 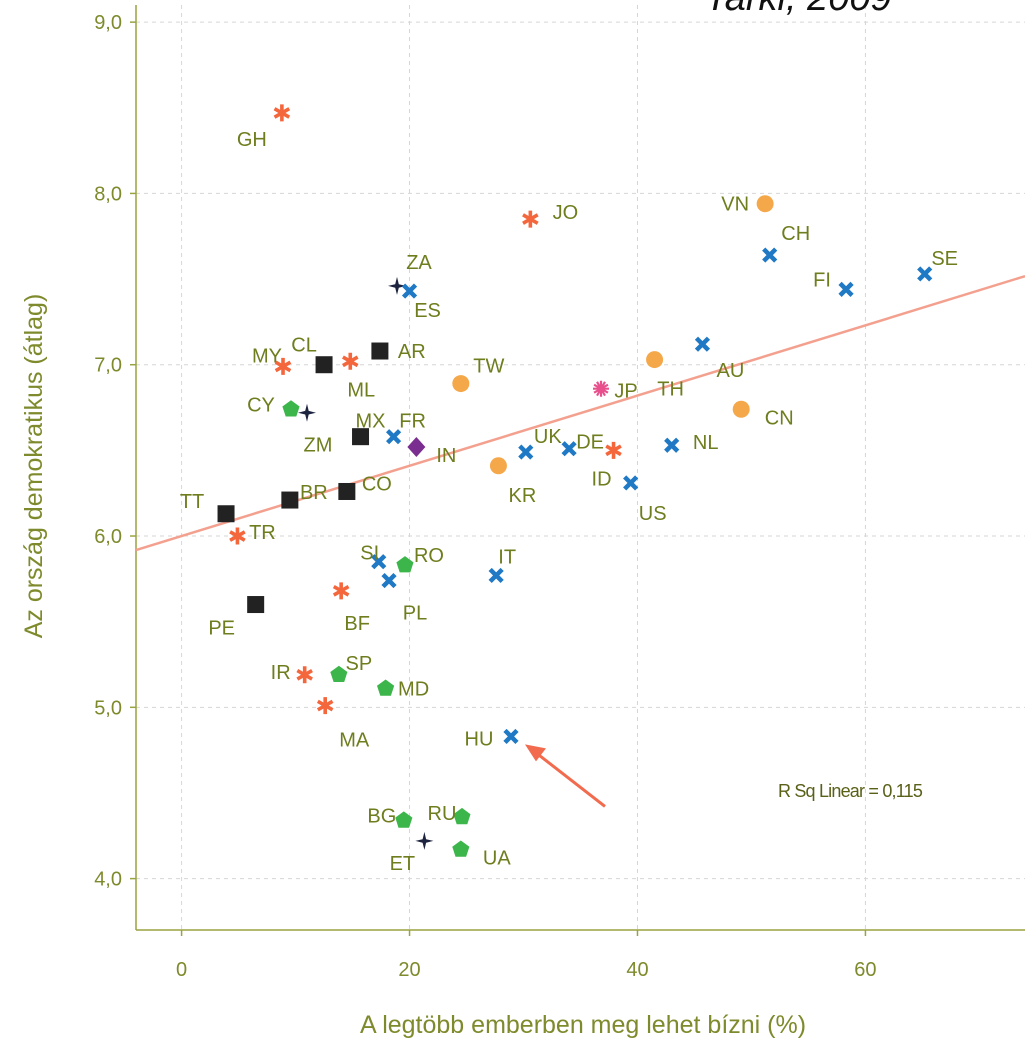 What do you see at coordinates (237, 536) in the screenshot?
I see `point-tr` at bounding box center [237, 536].